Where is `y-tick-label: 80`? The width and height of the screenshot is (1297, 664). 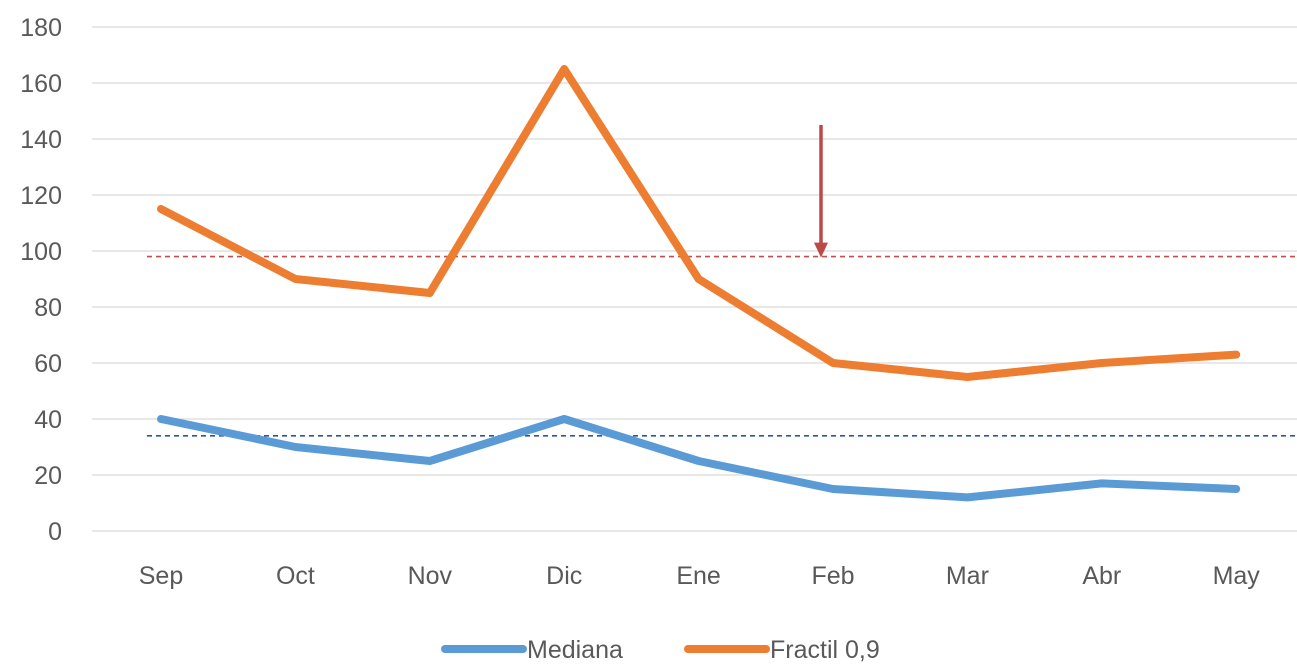
y-tick-label: 80 is located at coordinates (48, 308).